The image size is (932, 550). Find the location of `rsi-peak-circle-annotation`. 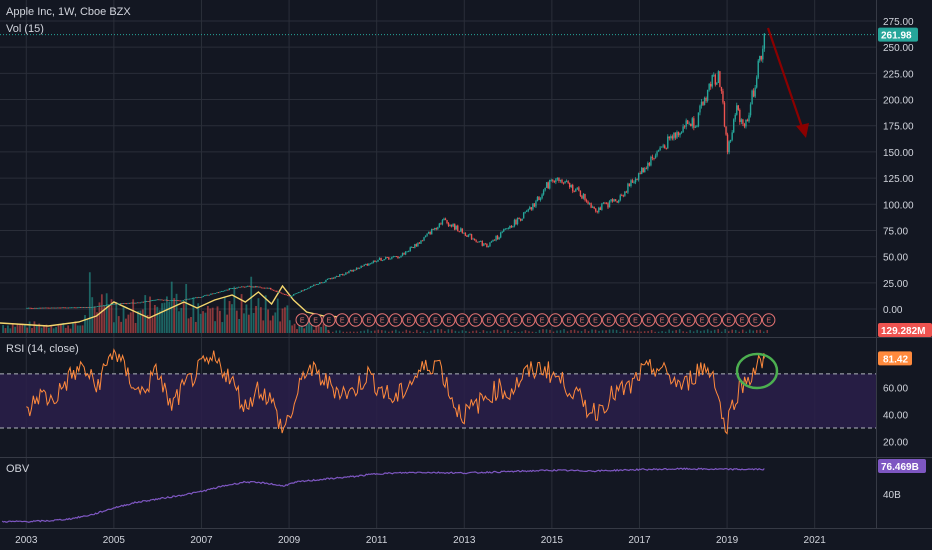

rsi-peak-circle-annotation is located at coordinates (757, 371).